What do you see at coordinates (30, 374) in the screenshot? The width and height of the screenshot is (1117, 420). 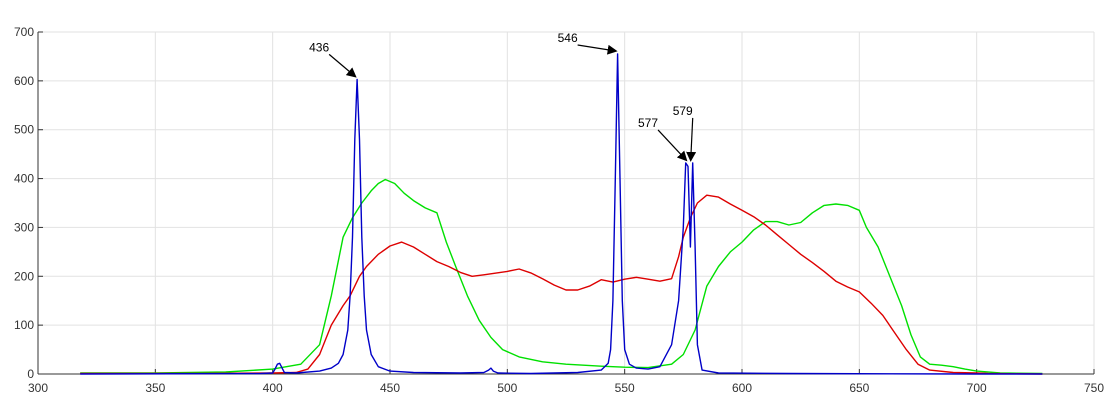 I see `y-tick-label: 0` at bounding box center [30, 374].